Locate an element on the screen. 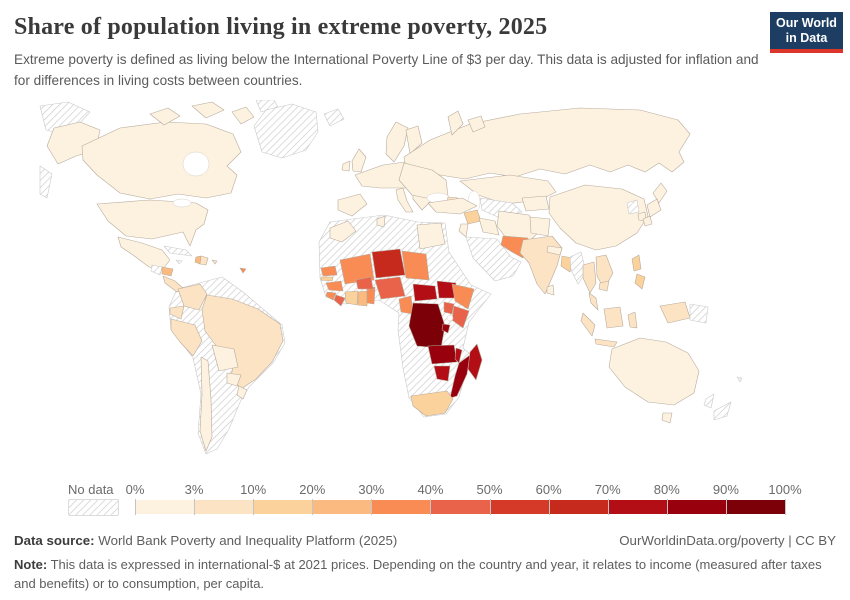 This screenshot has height=600, width=850. country-ghana is located at coordinates (362, 298).